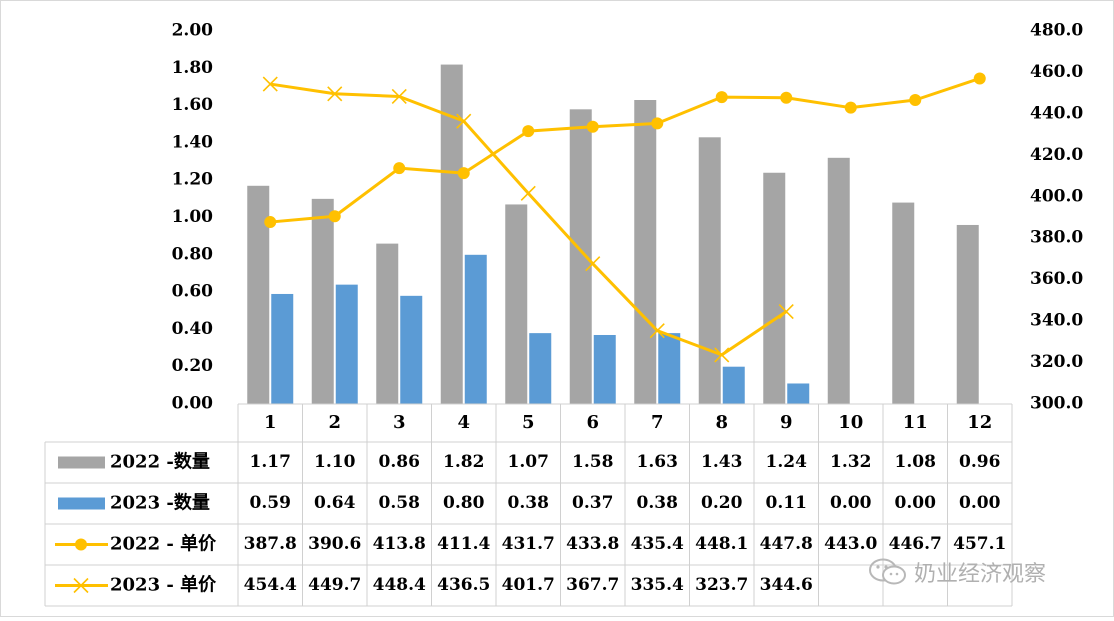 The image size is (1114, 621). What do you see at coordinates (193, 142) in the screenshot?
I see `y-left-tick-label: 1.40` at bounding box center [193, 142].